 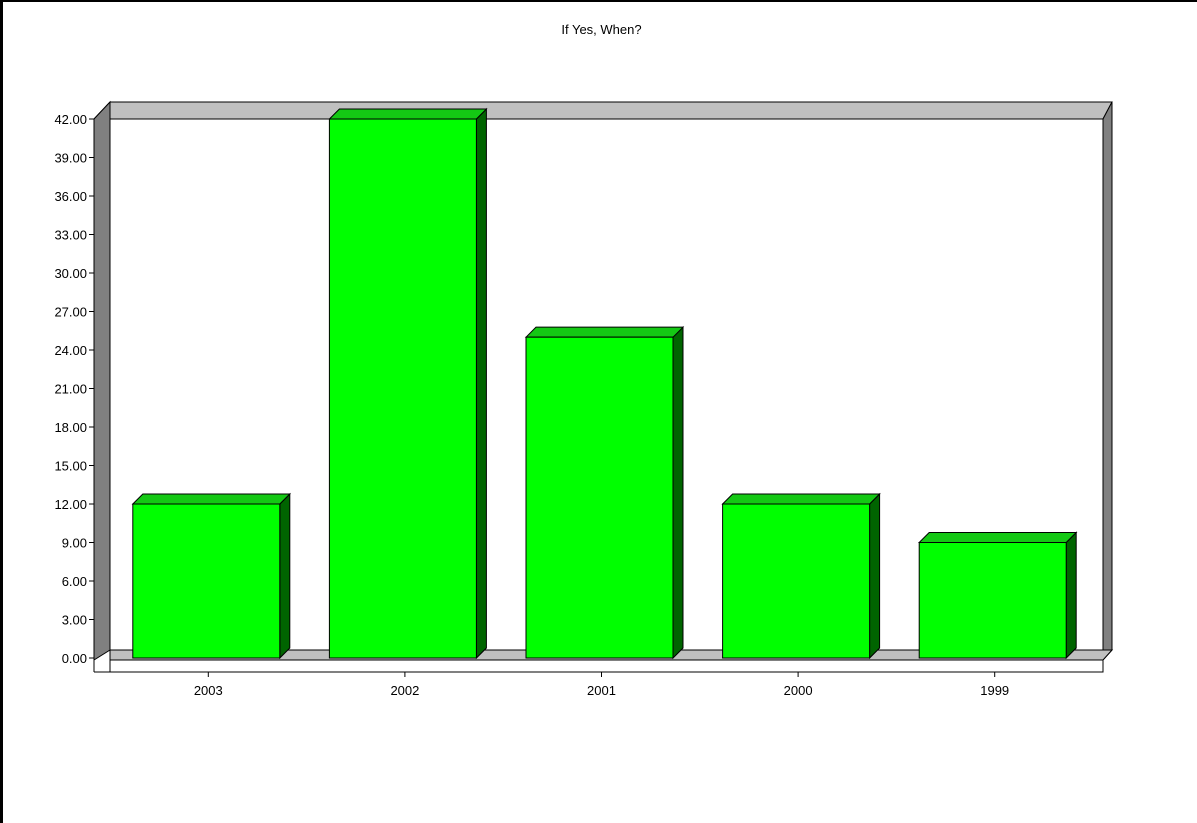 What do you see at coordinates (994, 690) in the screenshot?
I see `x-tick-label: 1999` at bounding box center [994, 690].